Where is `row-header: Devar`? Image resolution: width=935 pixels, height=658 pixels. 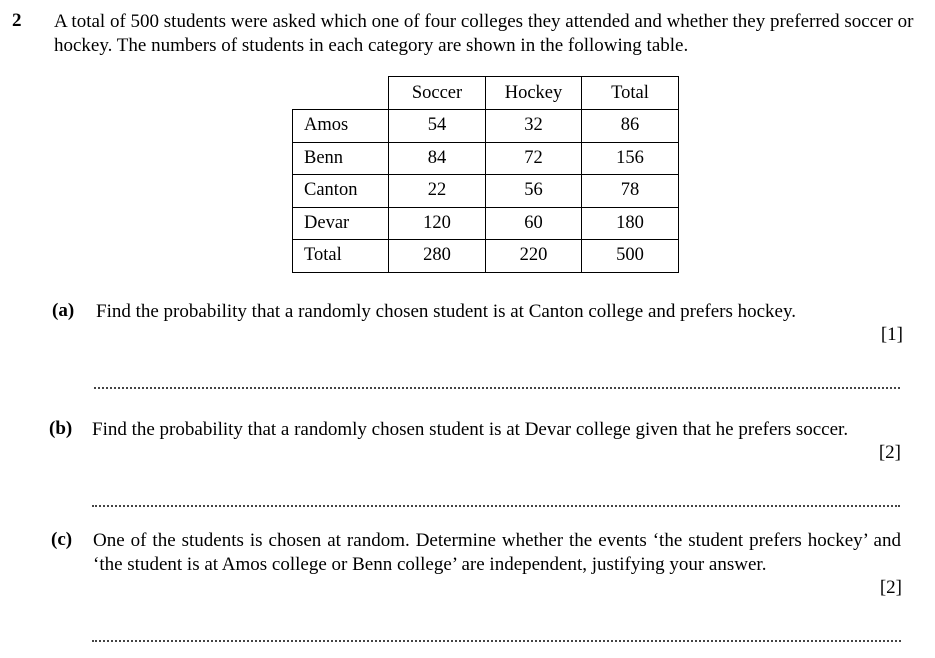
row-header: Devar is located at coordinates (340, 223).